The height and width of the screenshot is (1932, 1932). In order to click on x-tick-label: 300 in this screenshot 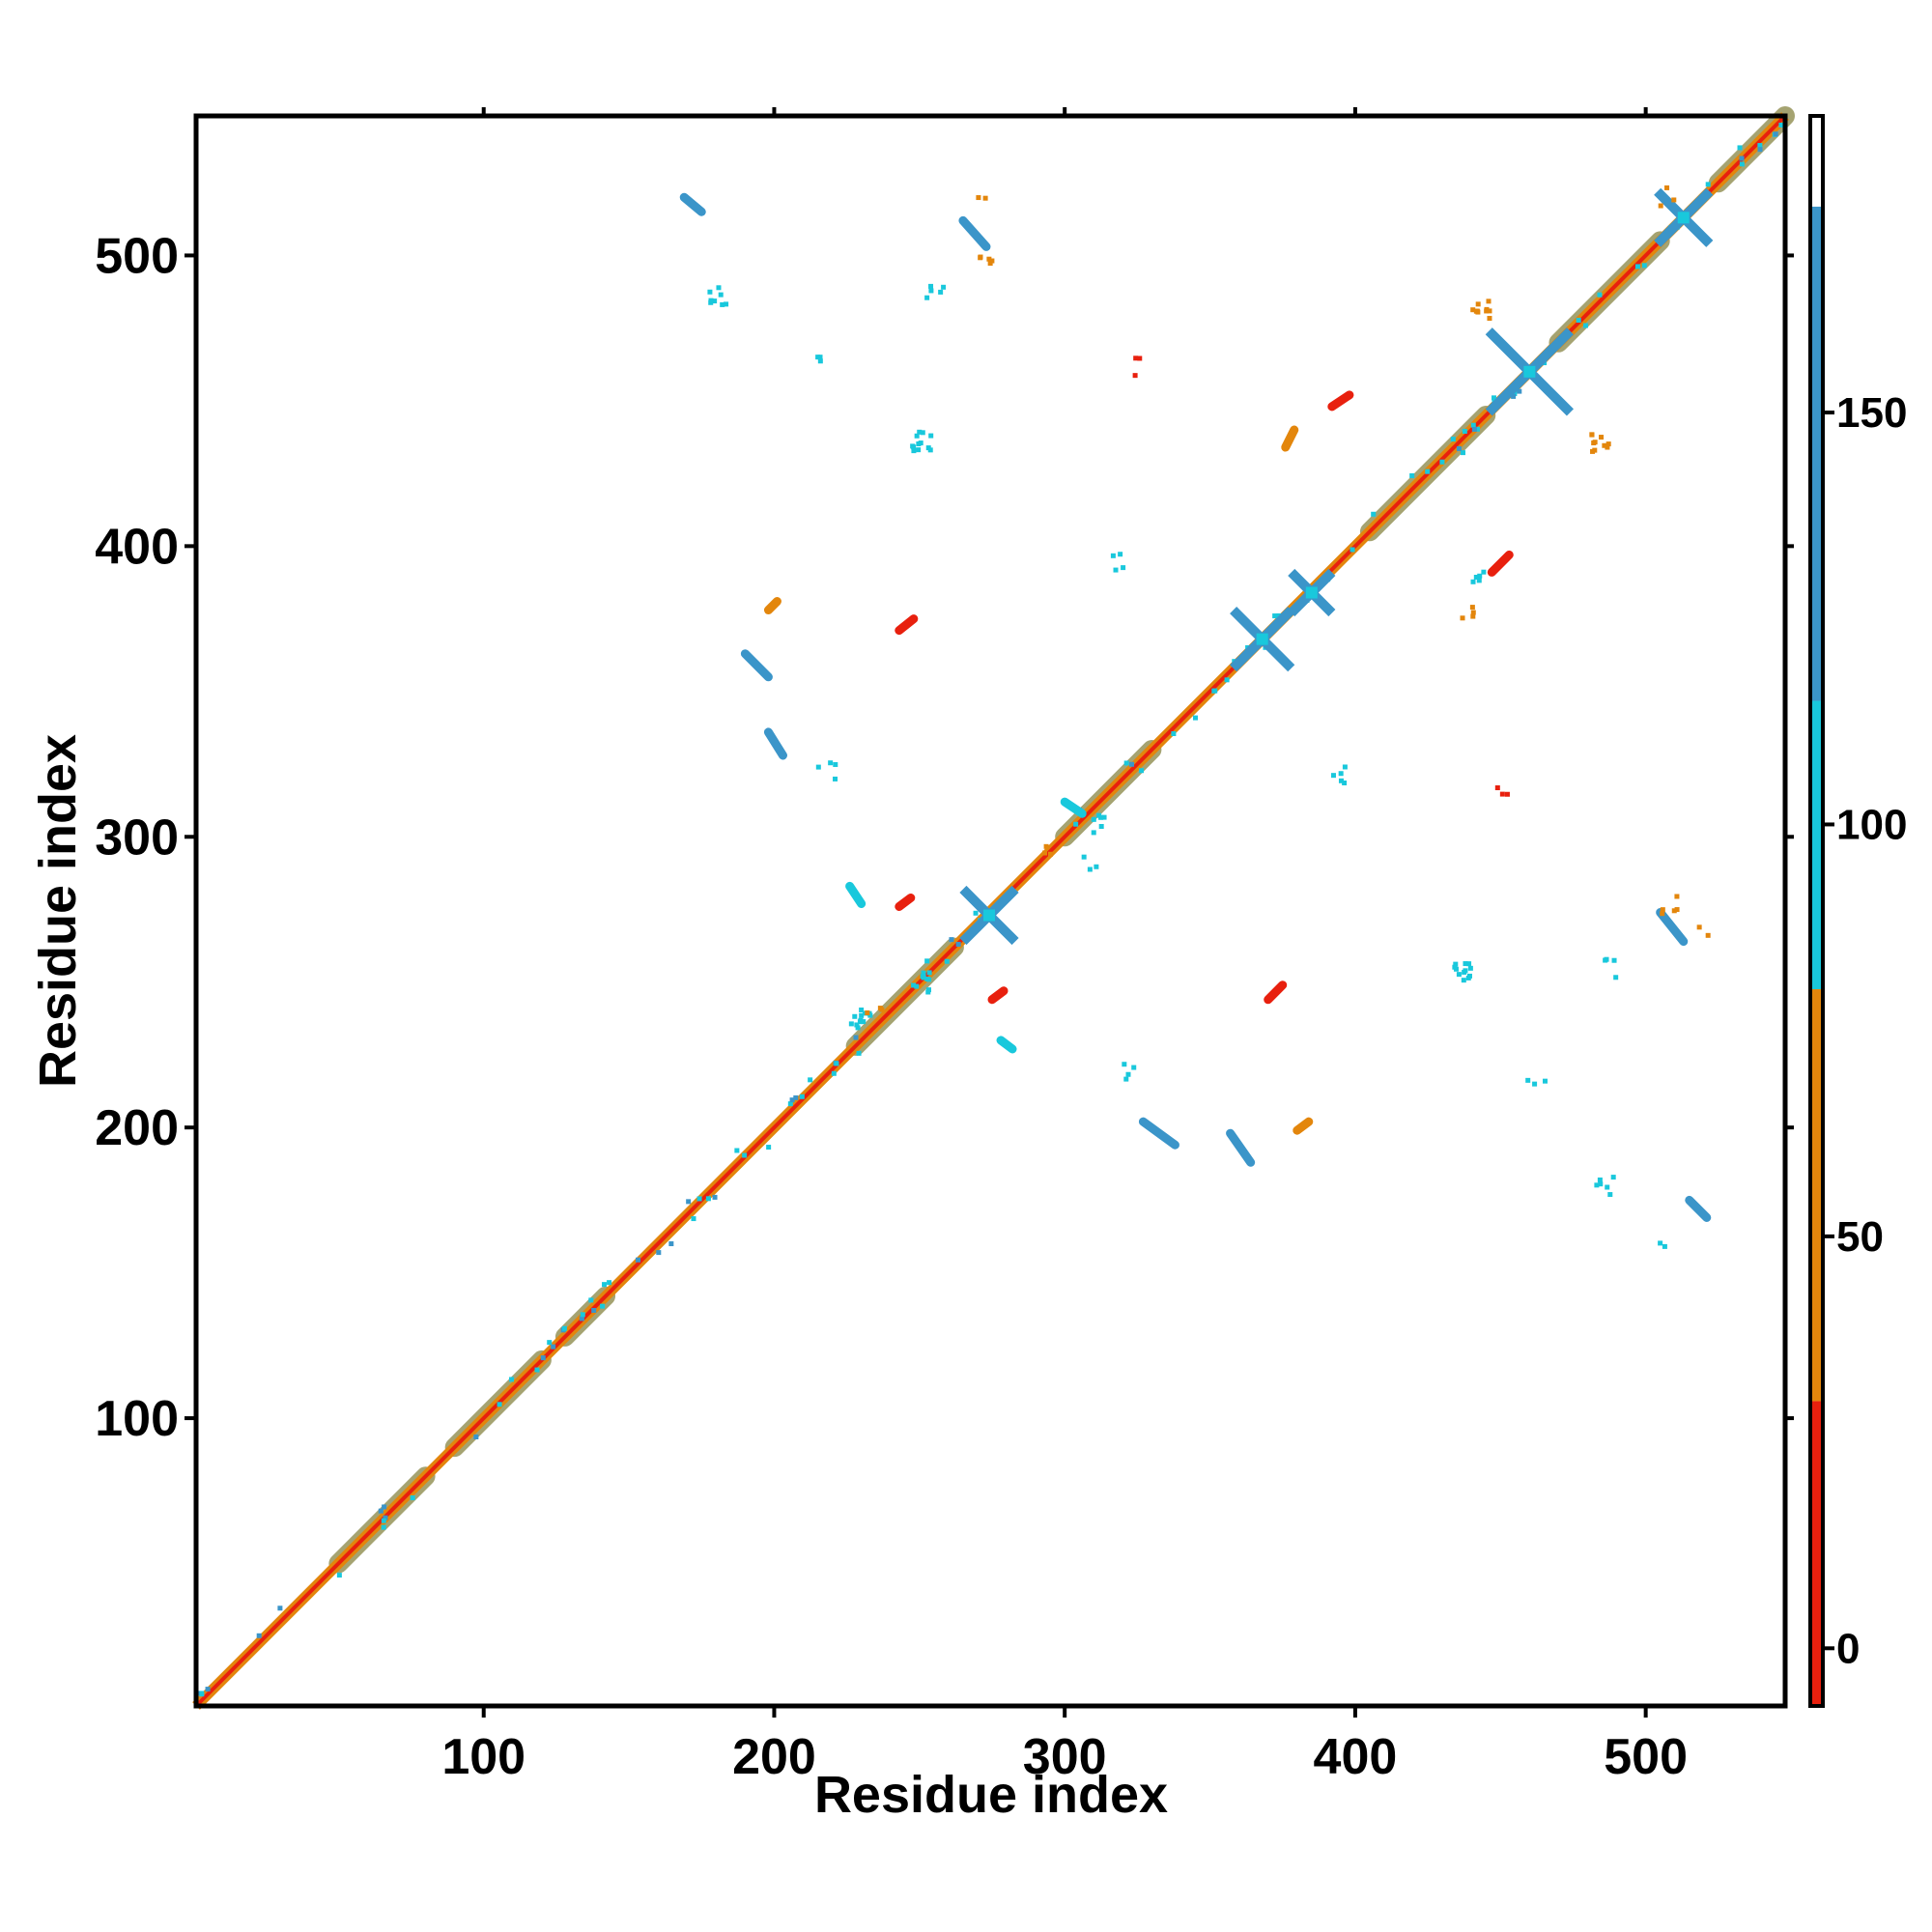, I will do `click(1065, 1757)`.